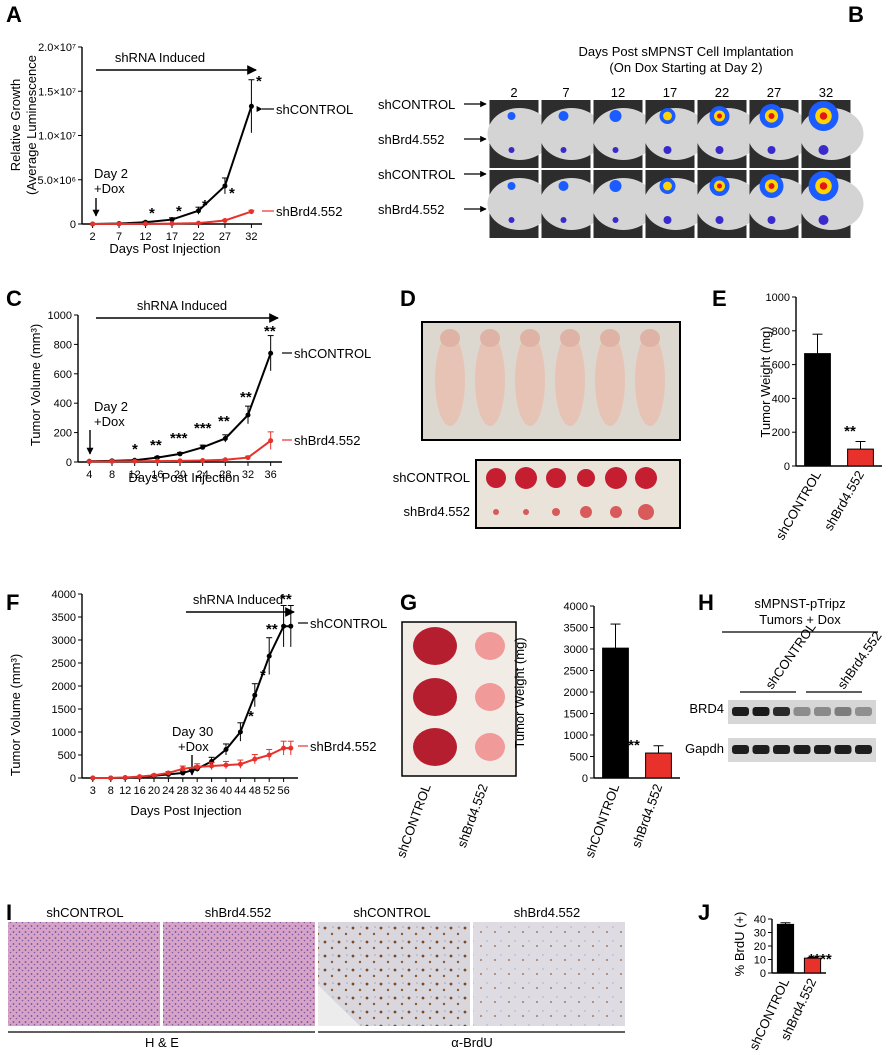 This screenshot has width=890, height=1055. I want to click on panel-b-signal-peak, so click(771, 116).